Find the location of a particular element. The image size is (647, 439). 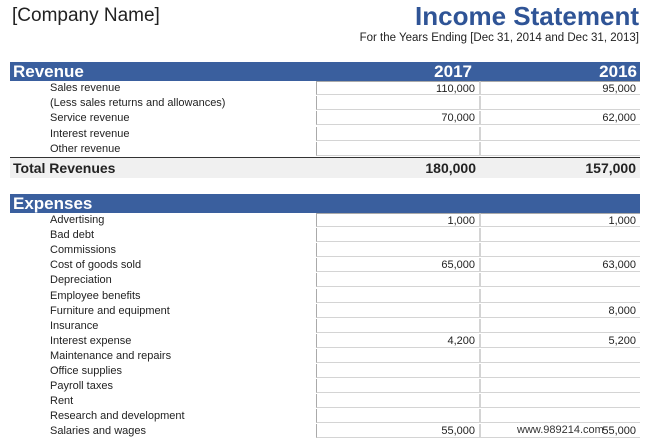

table-row: Research and development is located at coordinates (325, 416).